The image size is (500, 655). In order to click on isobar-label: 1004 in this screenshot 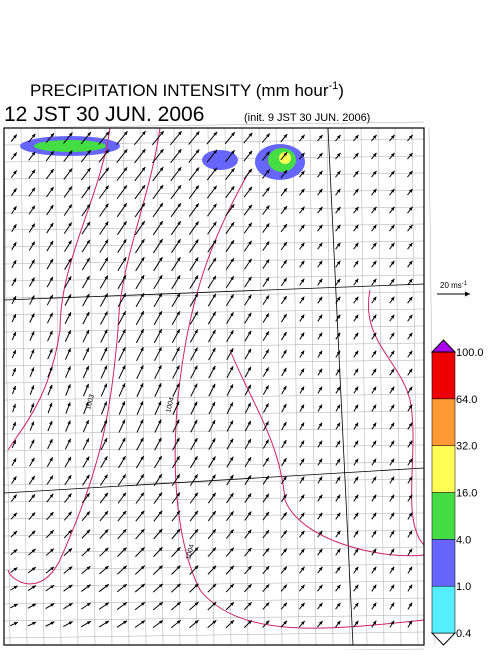, I will do `click(190, 552)`.